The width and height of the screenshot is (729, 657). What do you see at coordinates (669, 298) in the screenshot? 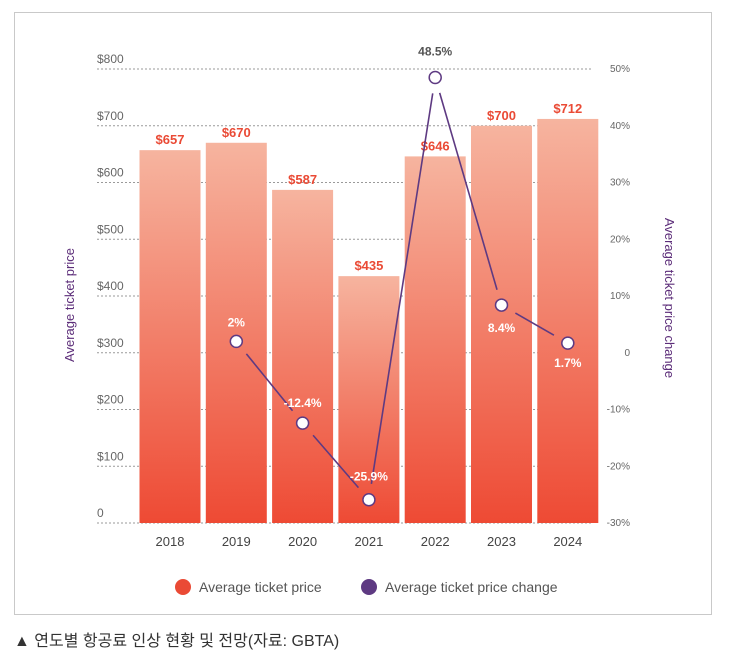
I see `right-axis-title: Average ticket price change` at bounding box center [669, 298].